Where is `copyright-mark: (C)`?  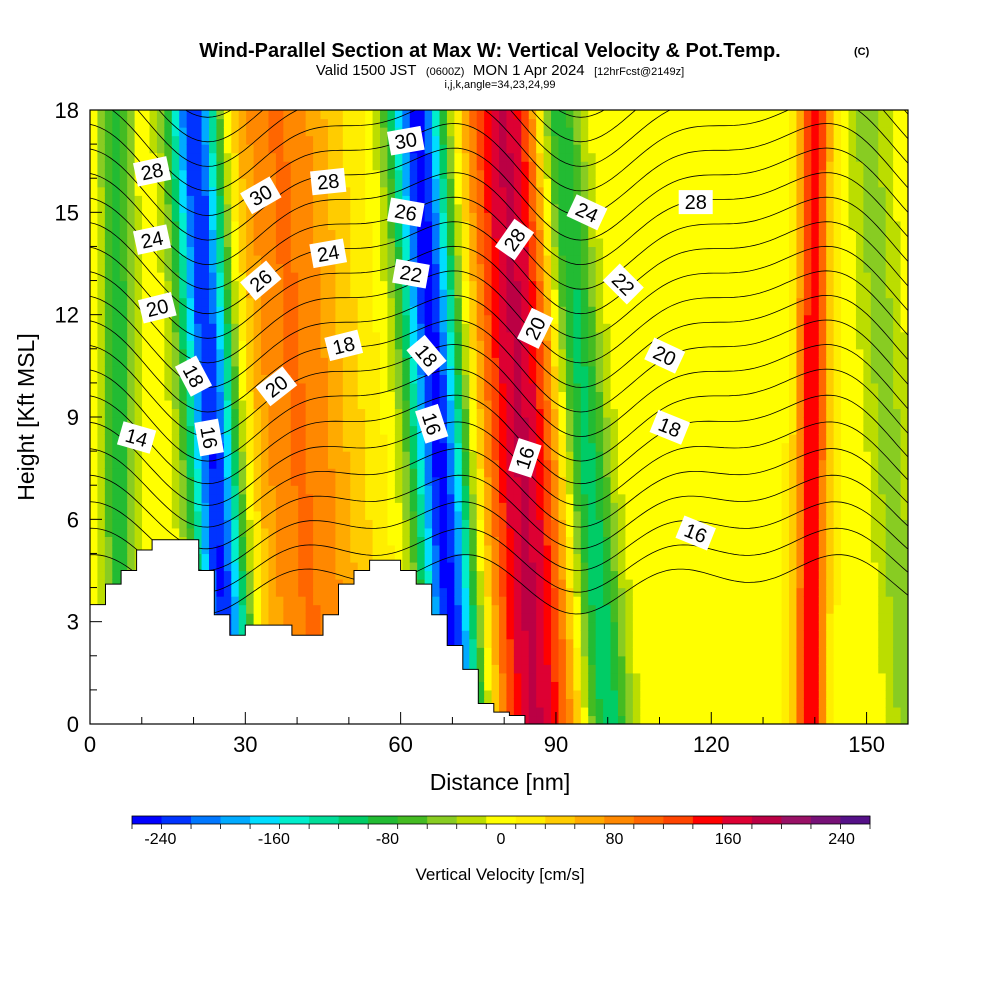 copyright-mark: (C) is located at coordinates (862, 52).